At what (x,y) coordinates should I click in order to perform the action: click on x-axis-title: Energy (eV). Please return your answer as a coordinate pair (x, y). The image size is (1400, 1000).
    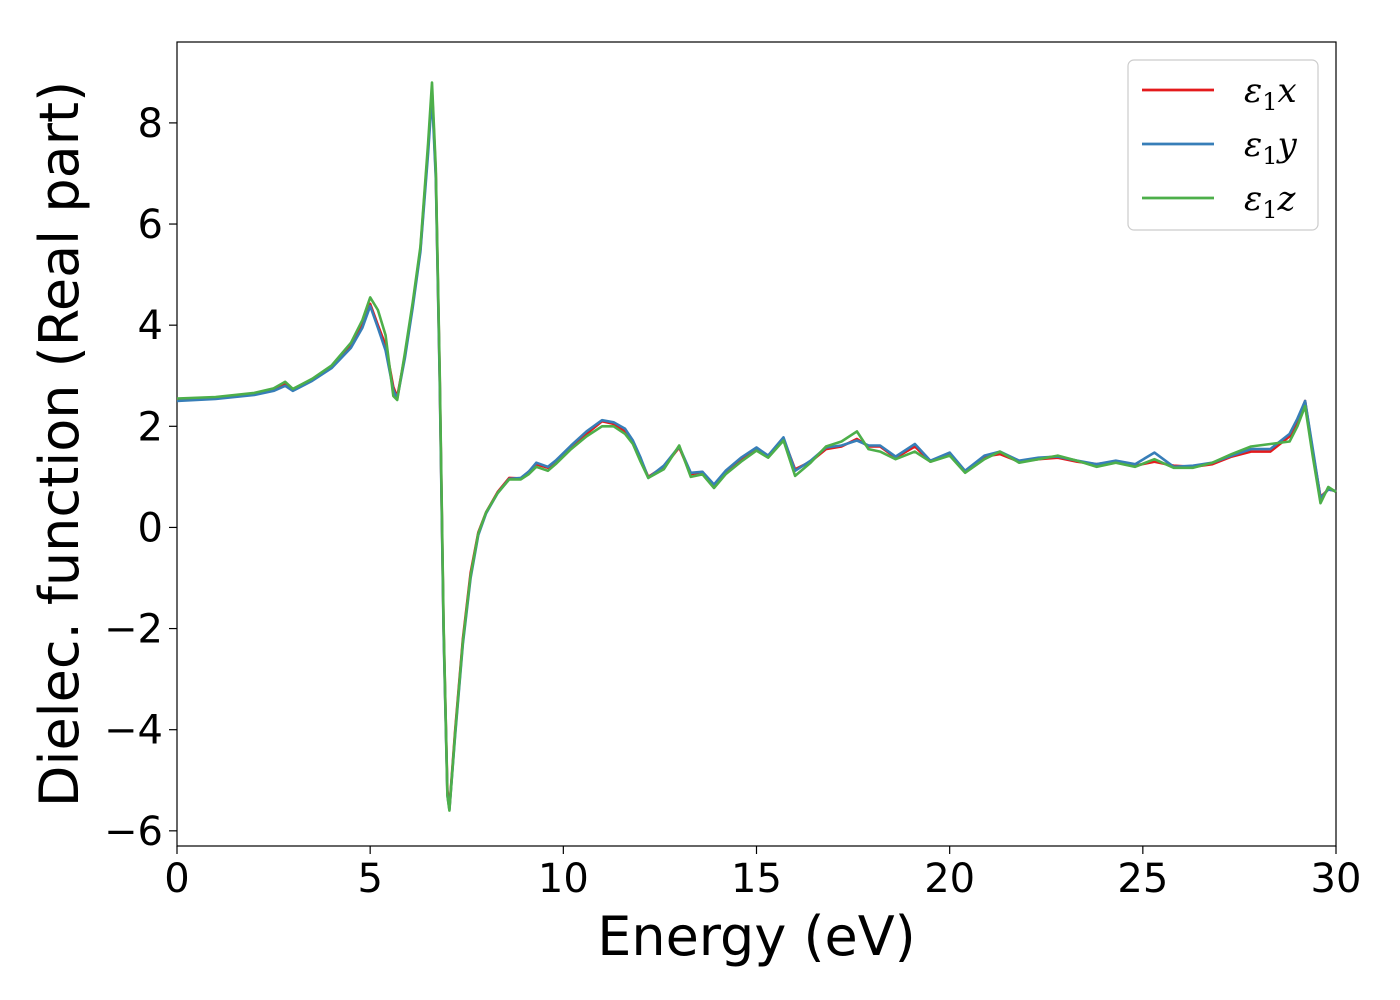
    Looking at the image, I should click on (756, 936).